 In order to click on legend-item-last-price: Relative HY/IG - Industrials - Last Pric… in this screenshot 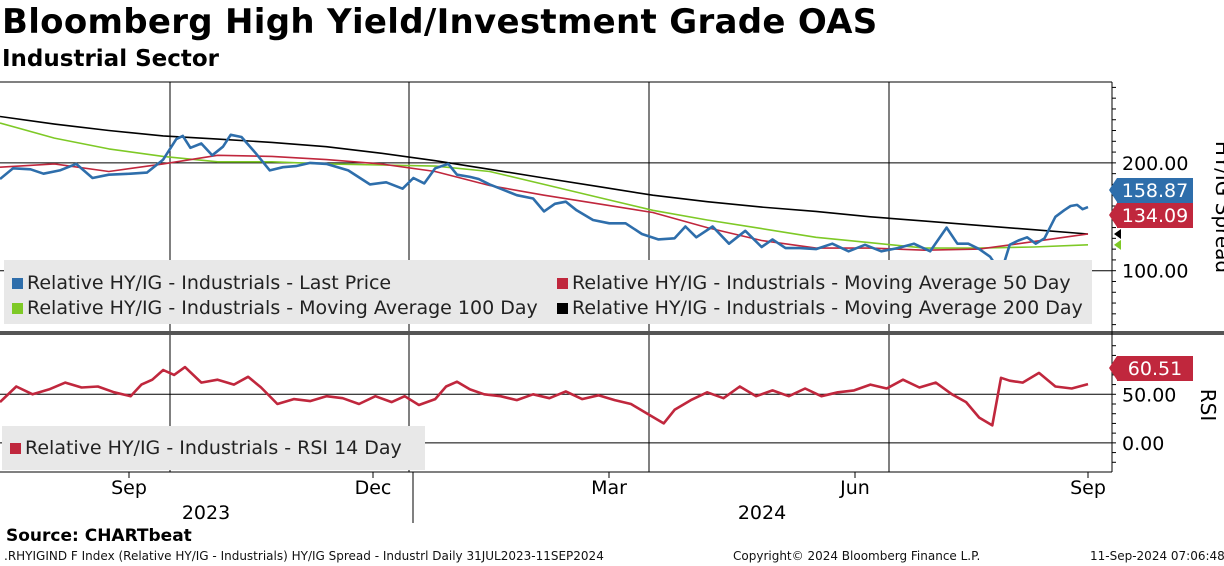, I will do `click(201, 283)`.